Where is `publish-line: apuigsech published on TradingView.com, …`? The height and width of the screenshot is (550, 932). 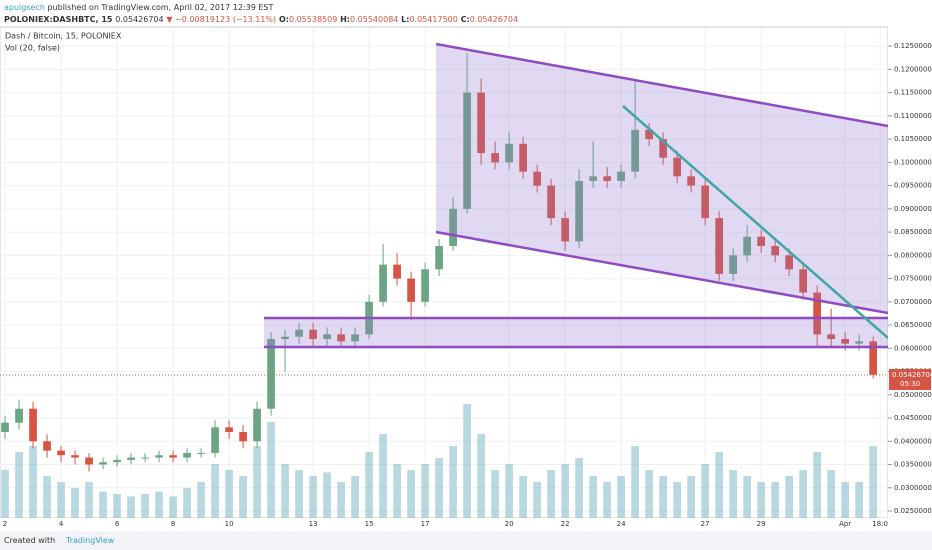 publish-line: apuigsech published on TradingView.com, … is located at coordinates (138, 7).